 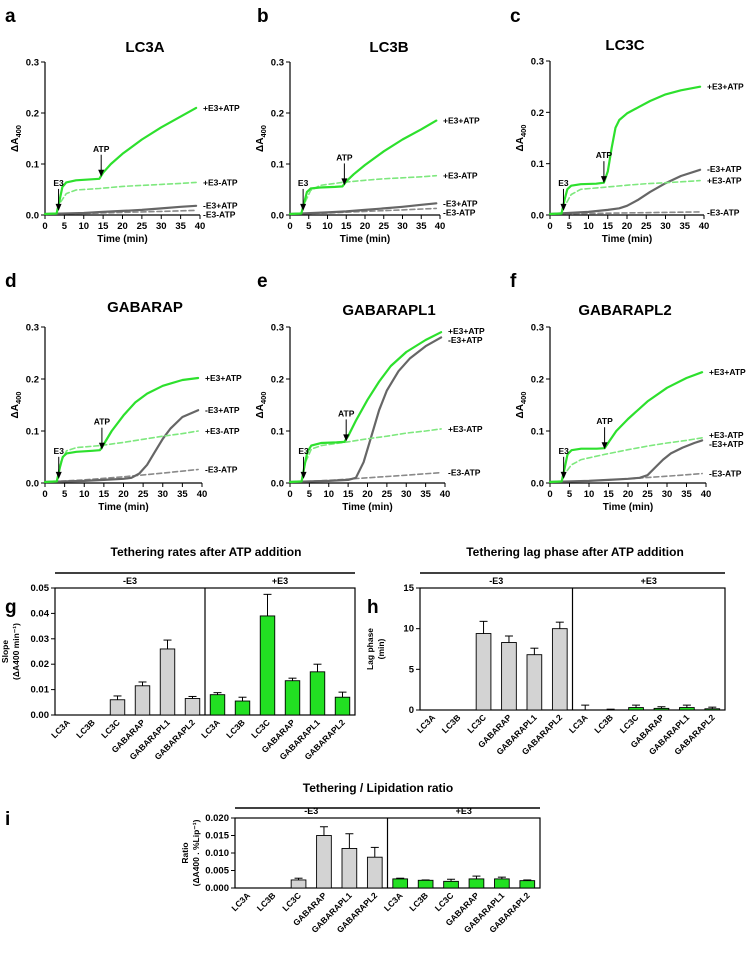 I want to click on y-tick-label: 10, so click(x=408, y=629).